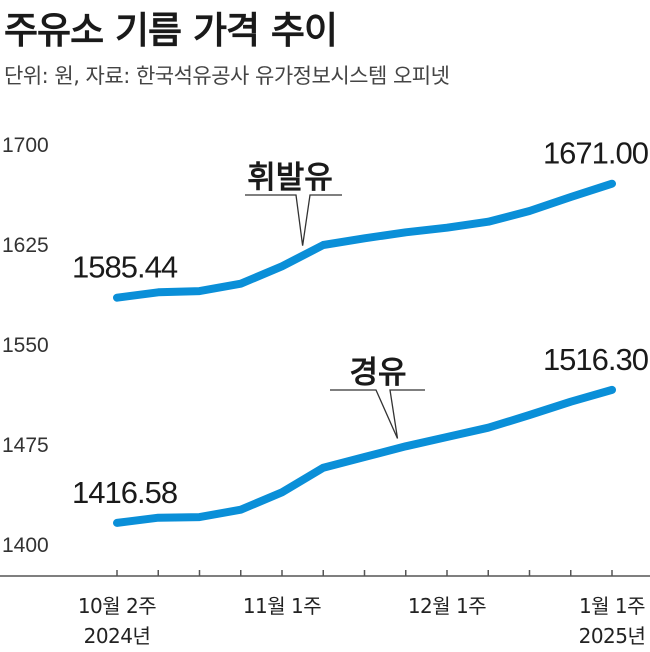  Describe the element at coordinates (596, 153) in the screenshot. I see `end-value-label: 1671.00` at that location.